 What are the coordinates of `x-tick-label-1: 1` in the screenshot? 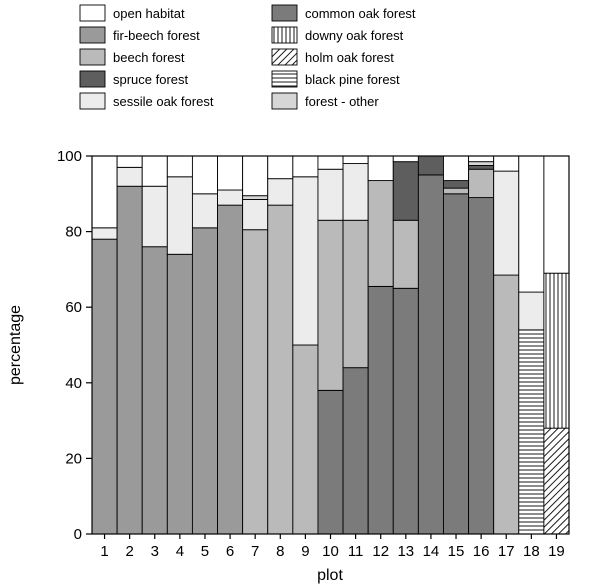 It's located at (104, 551).